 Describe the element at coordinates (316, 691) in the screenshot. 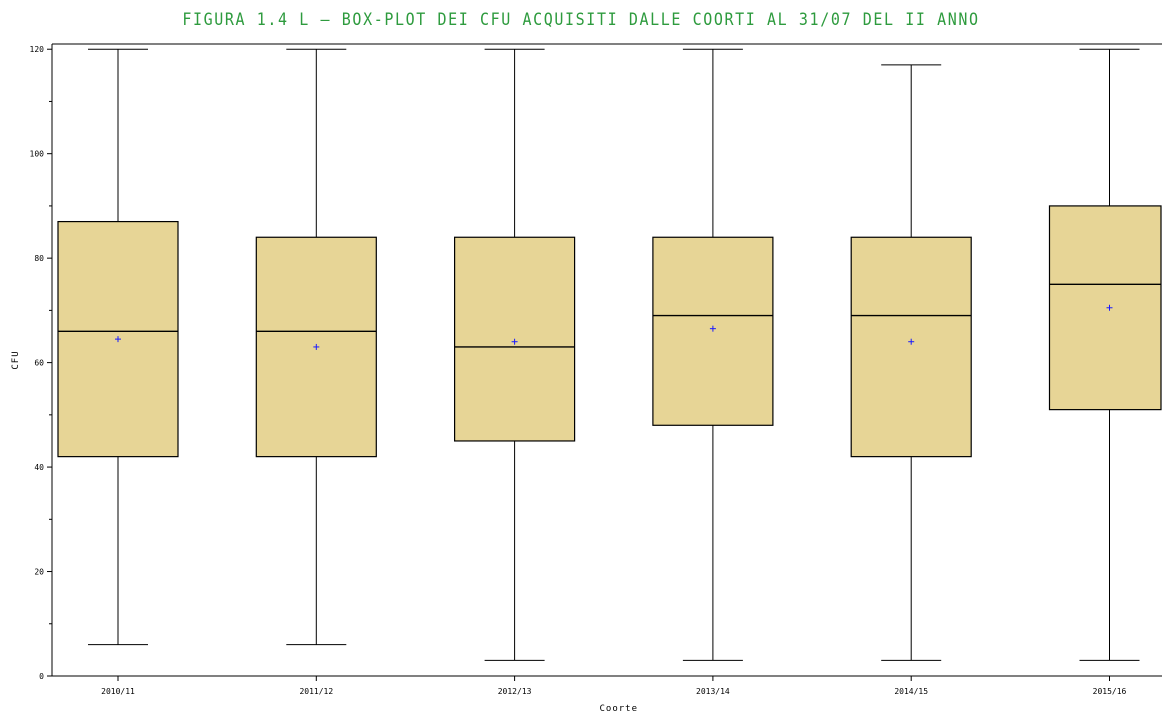

I see `x-tick-label: 2011/12` at that location.